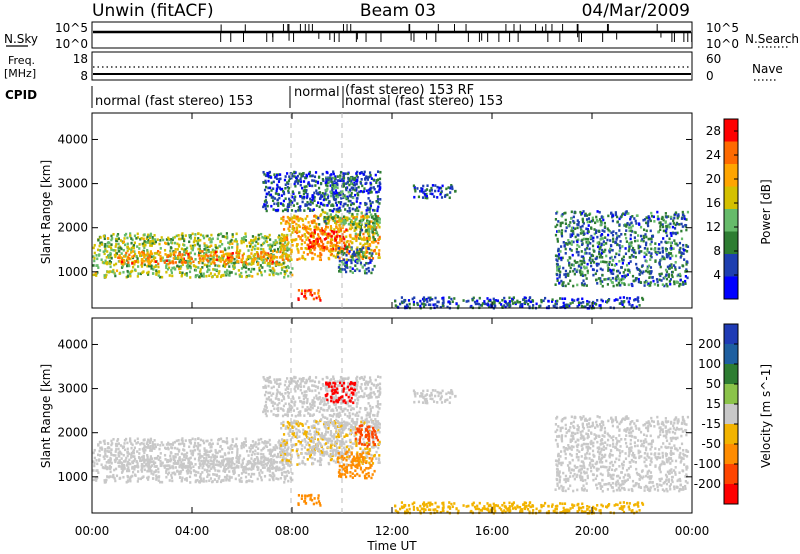 The width and height of the screenshot is (800, 554). I want to click on colorbar-tick-label: 20, so click(713, 179).